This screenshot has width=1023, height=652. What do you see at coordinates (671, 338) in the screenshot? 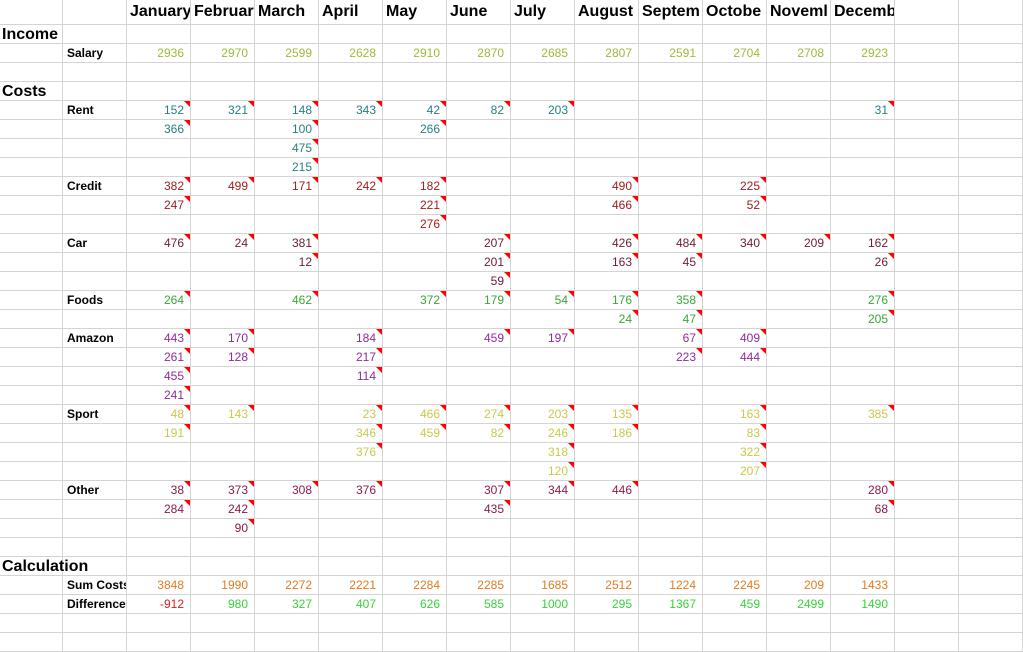
I see `value-cell: 67` at bounding box center [671, 338].